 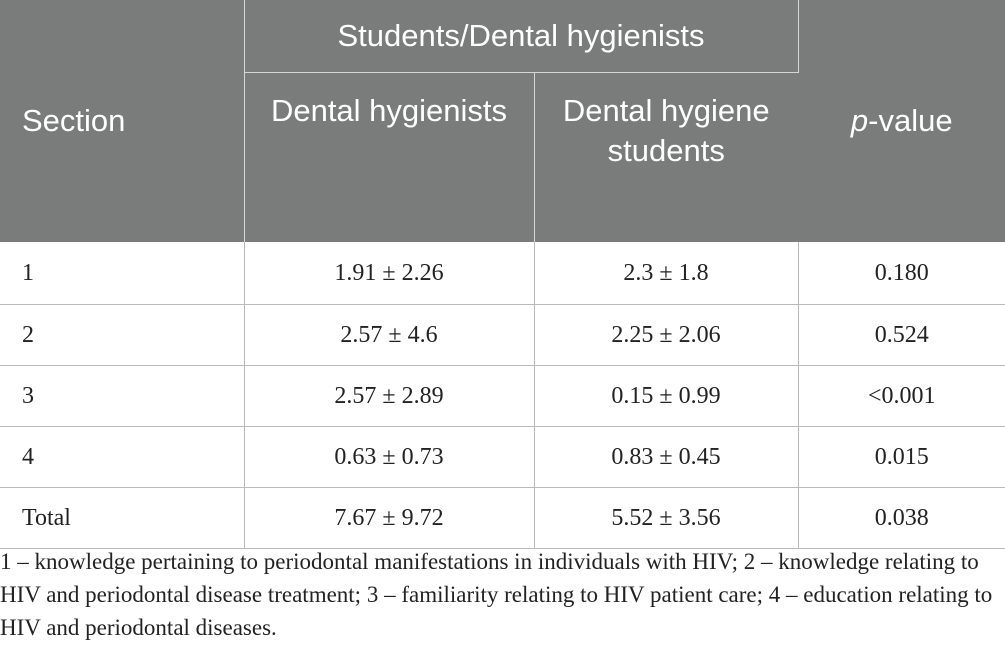 I want to click on cell-students: 2.25 ± 2.06, so click(x=666, y=335).